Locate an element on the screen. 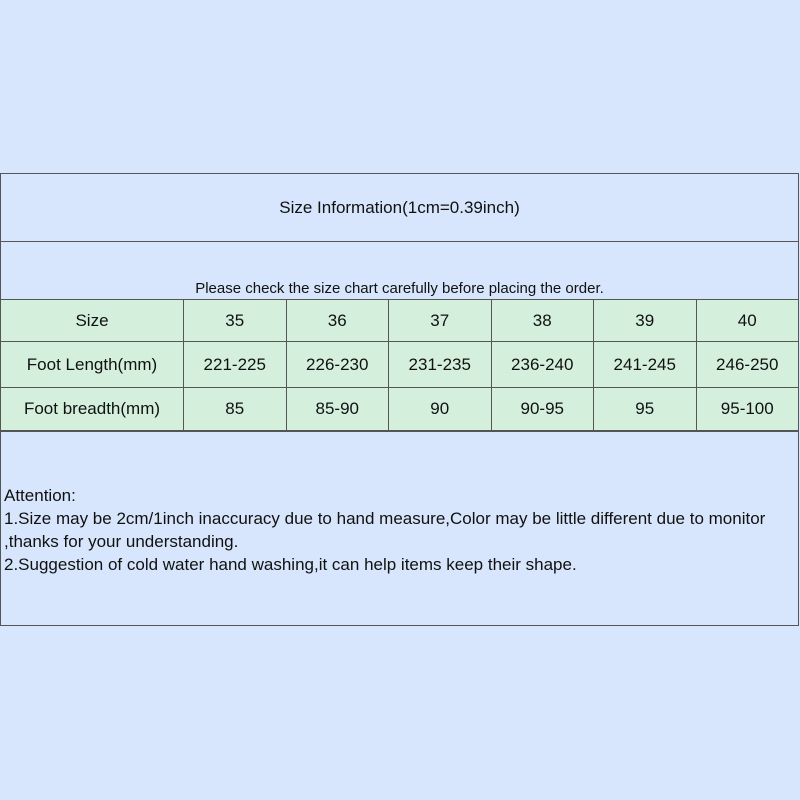 The height and width of the screenshot is (800, 800). table-cell: 85 is located at coordinates (235, 409).